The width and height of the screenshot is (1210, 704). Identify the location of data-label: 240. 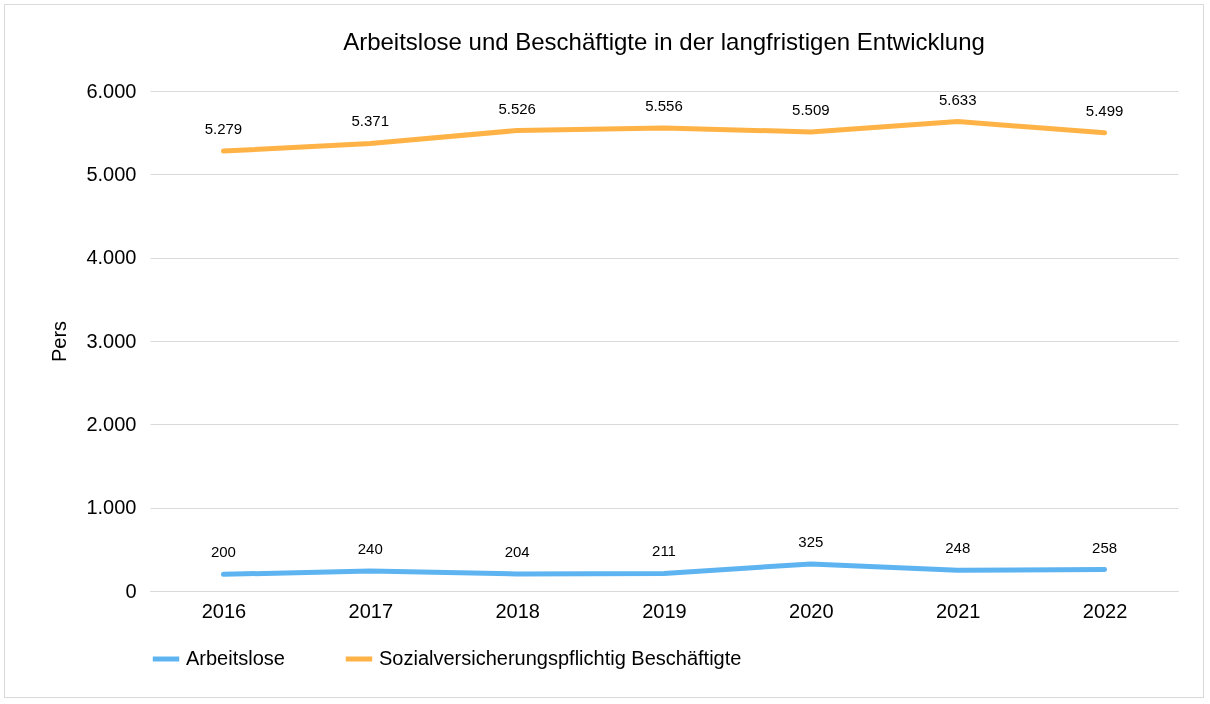
(370, 548).